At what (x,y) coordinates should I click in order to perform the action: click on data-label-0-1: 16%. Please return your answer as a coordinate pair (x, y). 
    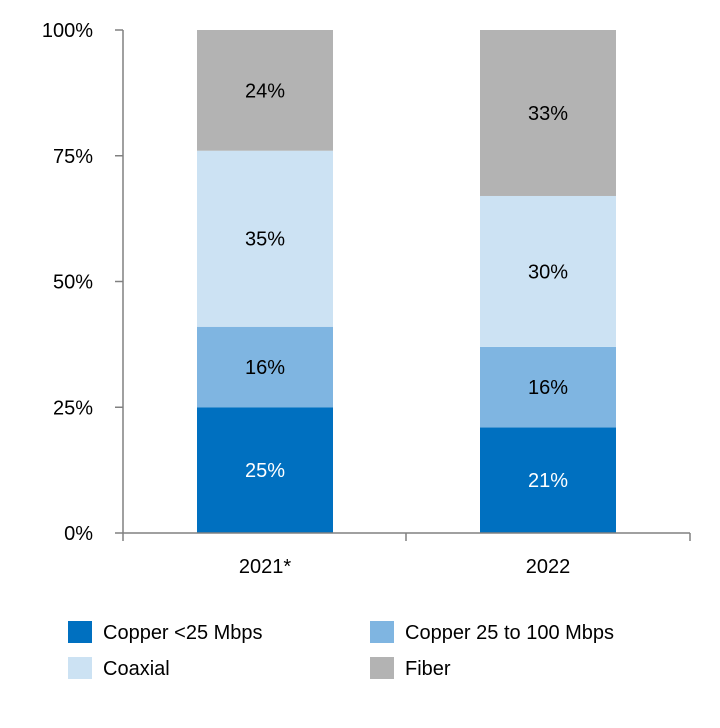
    Looking at the image, I should click on (265, 368).